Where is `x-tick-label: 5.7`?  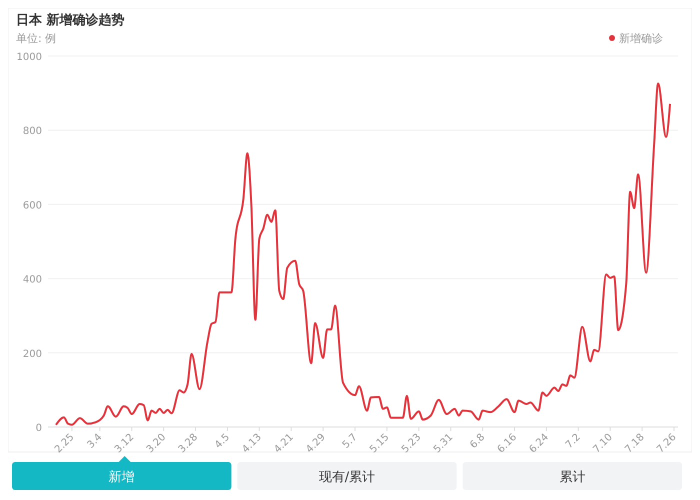
x-tick-label: 5.7 is located at coordinates (350, 441).